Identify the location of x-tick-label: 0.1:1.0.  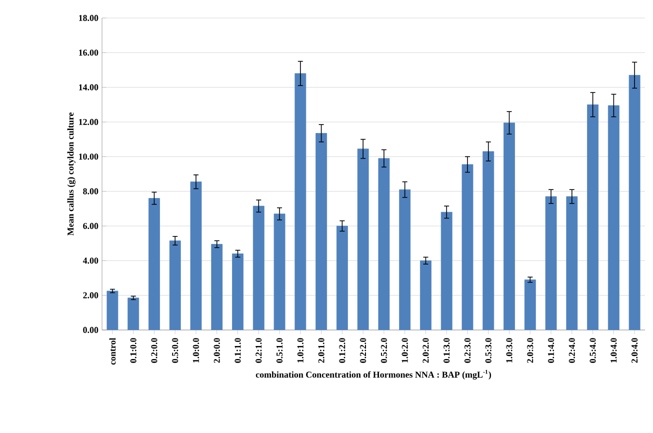
(237, 350).